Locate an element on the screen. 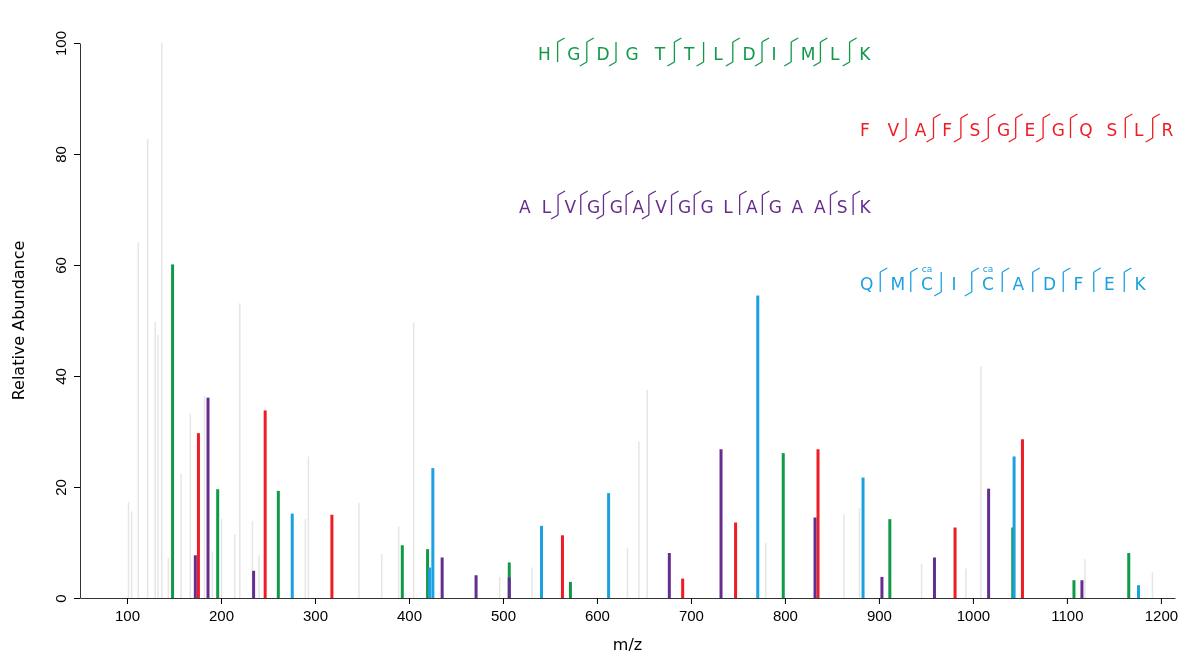  x-tick-label: 400 is located at coordinates (409, 615).